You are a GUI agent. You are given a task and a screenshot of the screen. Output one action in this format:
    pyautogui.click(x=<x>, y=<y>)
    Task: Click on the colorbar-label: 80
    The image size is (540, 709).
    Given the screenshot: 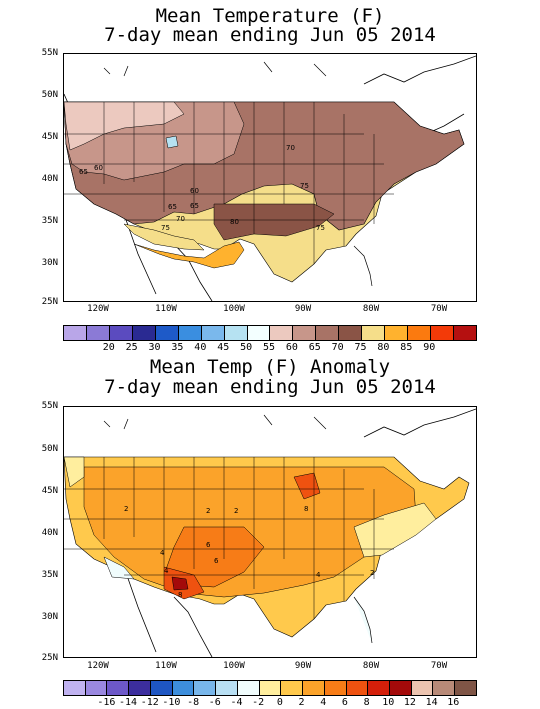 What is the action you would take?
    pyautogui.click(x=383, y=347)
    